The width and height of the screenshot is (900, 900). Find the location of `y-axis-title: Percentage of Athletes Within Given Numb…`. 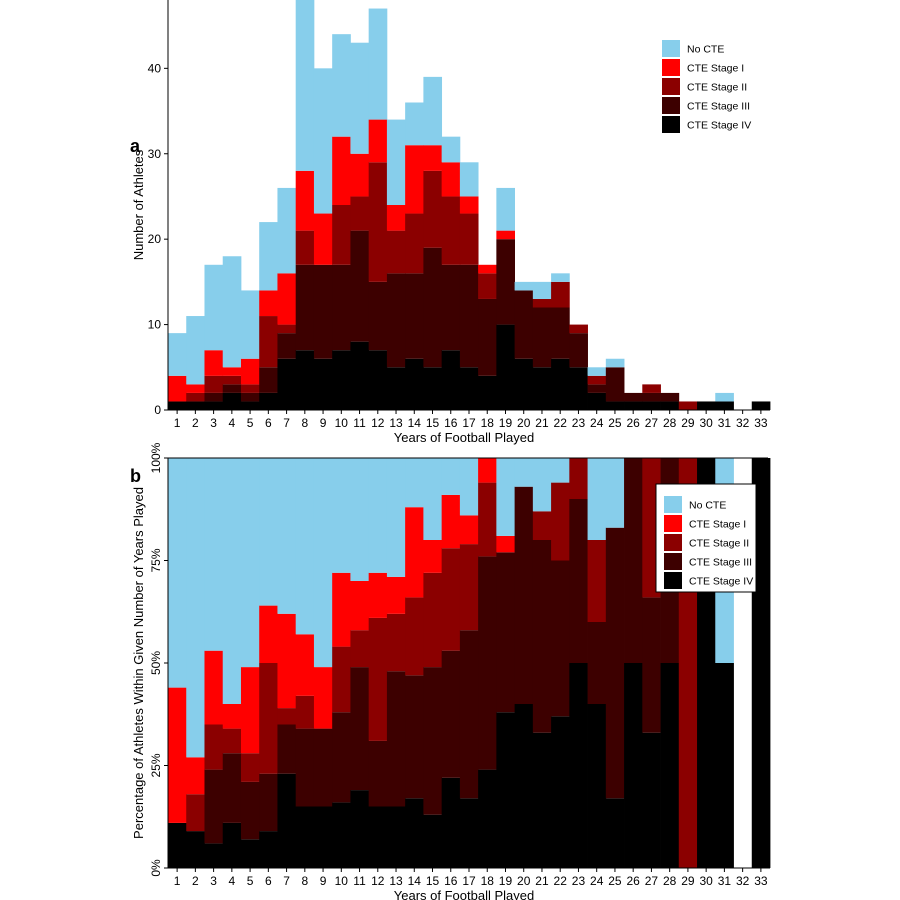

y-axis-title: Percentage of Athletes Within Given Numb… is located at coordinates (138, 663).